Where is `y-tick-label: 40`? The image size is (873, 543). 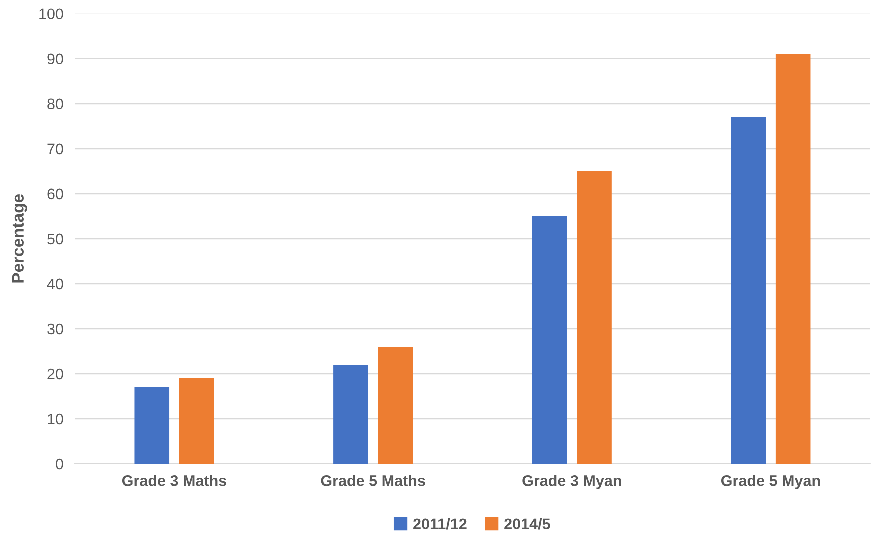 y-tick-label: 40 is located at coordinates (55, 284).